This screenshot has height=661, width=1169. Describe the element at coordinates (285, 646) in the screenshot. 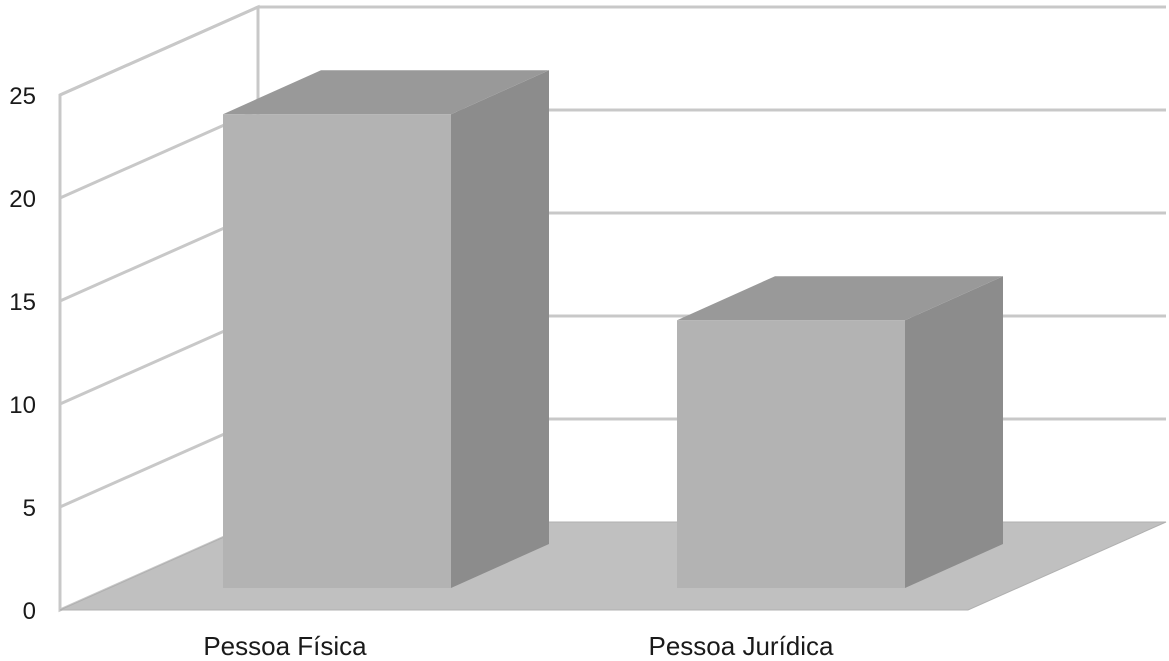

I see `x-tick-label: Pessoa Física` at that location.